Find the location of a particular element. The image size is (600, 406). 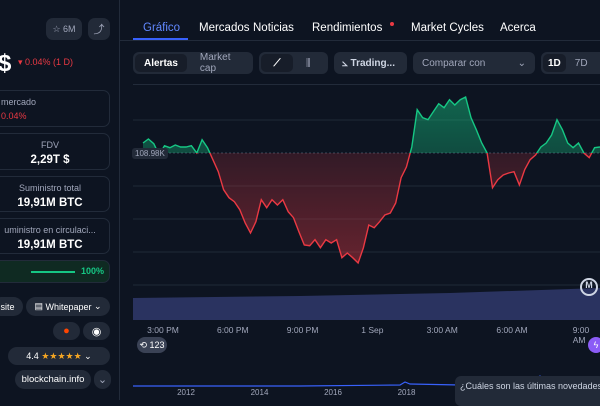

supply-progress: 100% is located at coordinates (55, 271).